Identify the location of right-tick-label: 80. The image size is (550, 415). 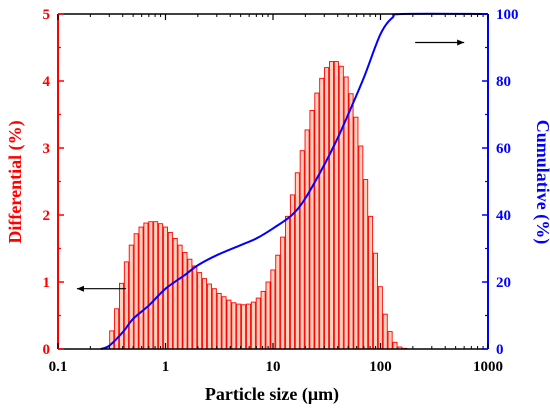
(503, 82).